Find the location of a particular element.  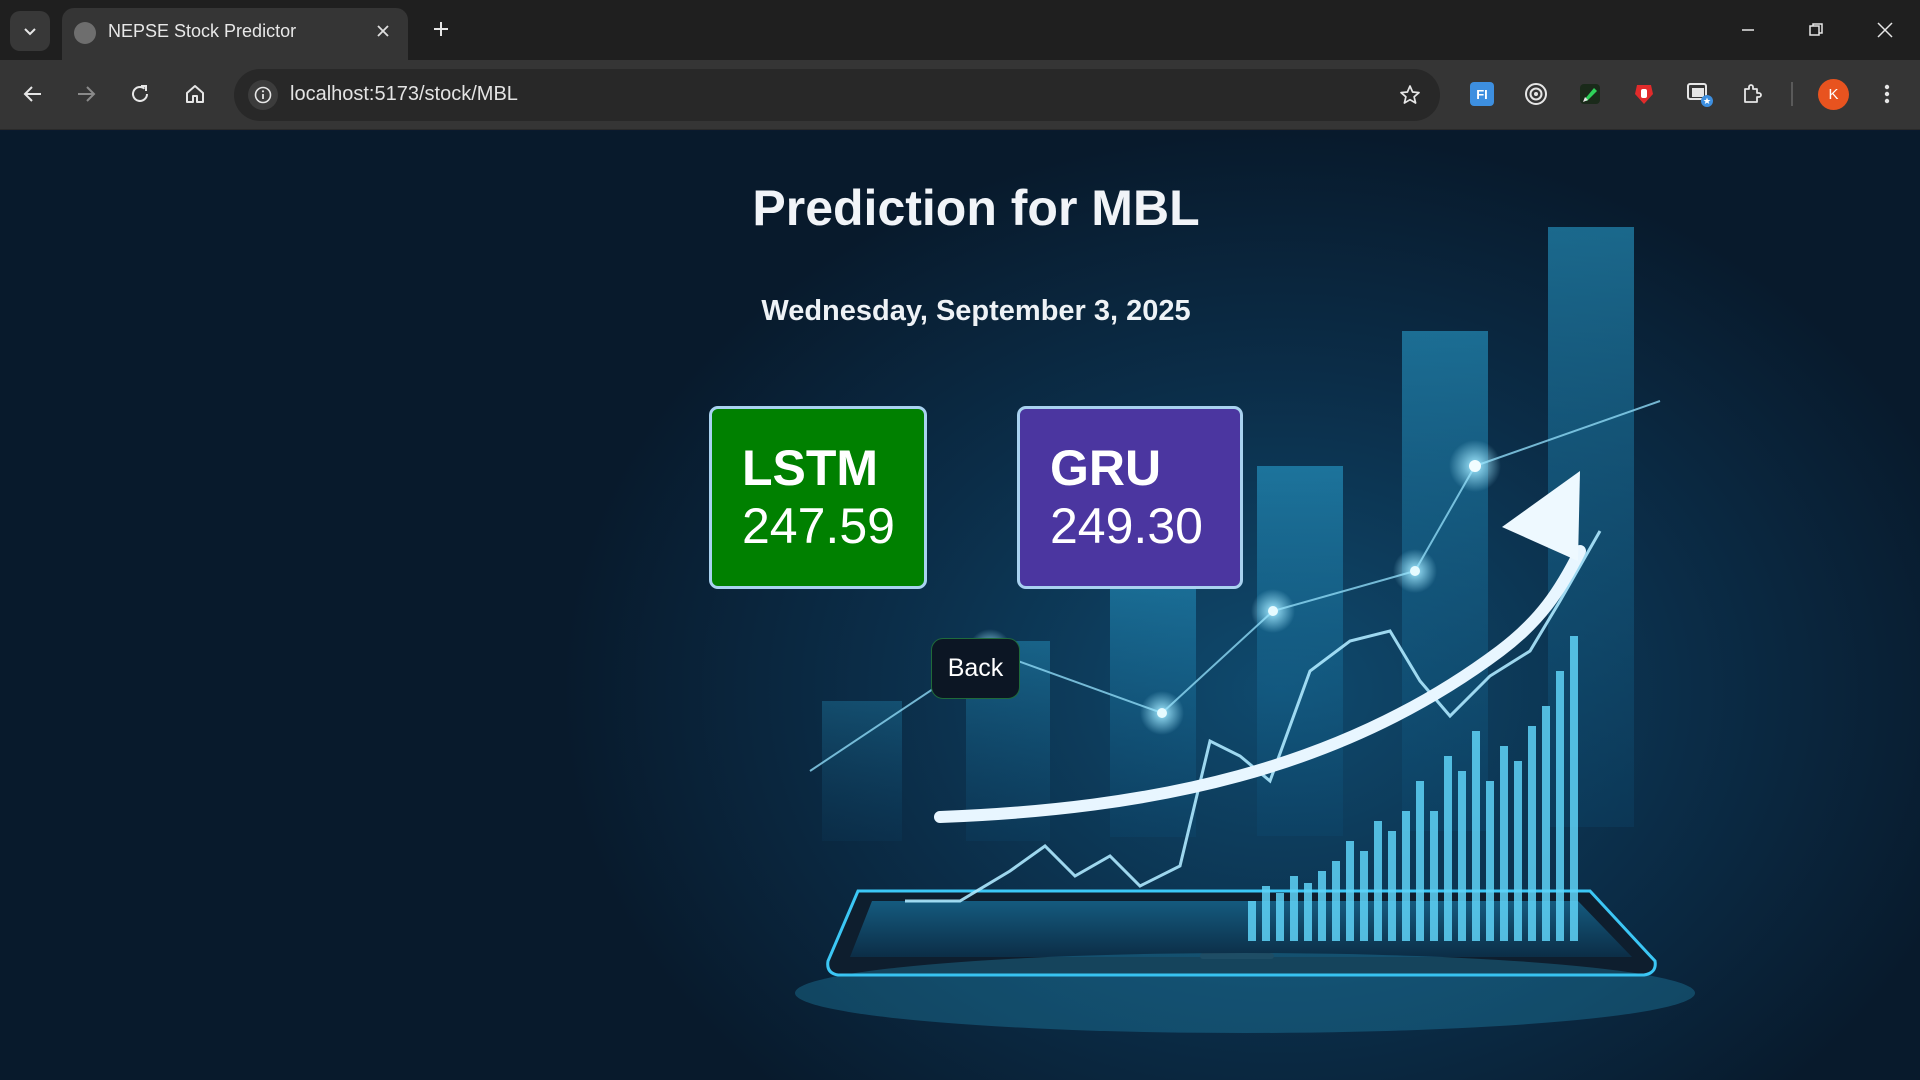

back-nav-button is located at coordinates (33, 94).